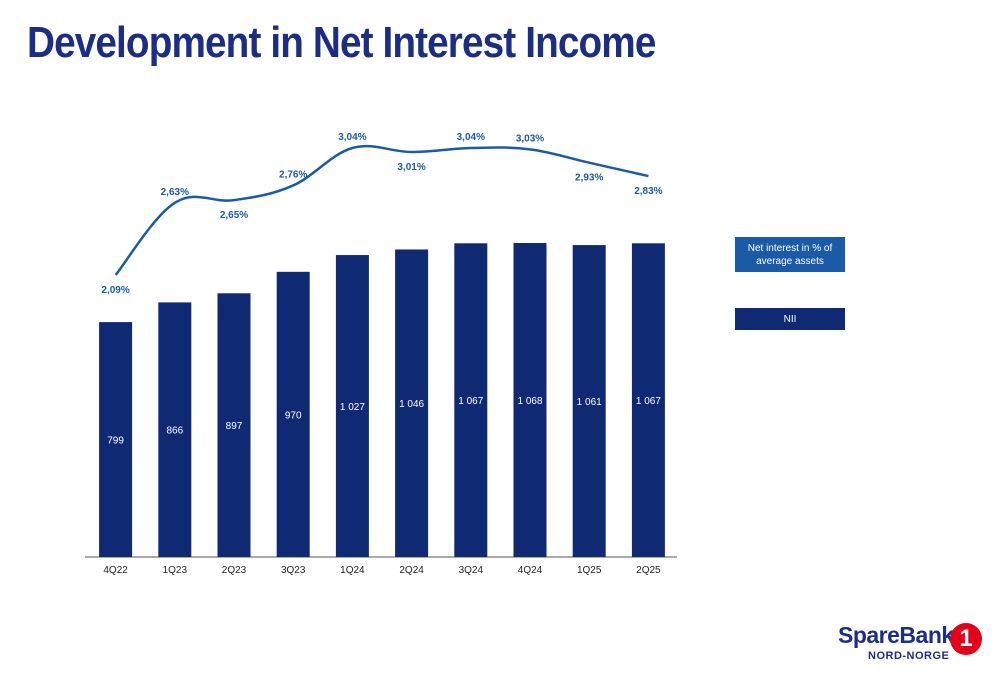  What do you see at coordinates (909, 656) in the screenshot?
I see `logo-subtitle: NORD-NORGE` at bounding box center [909, 656].